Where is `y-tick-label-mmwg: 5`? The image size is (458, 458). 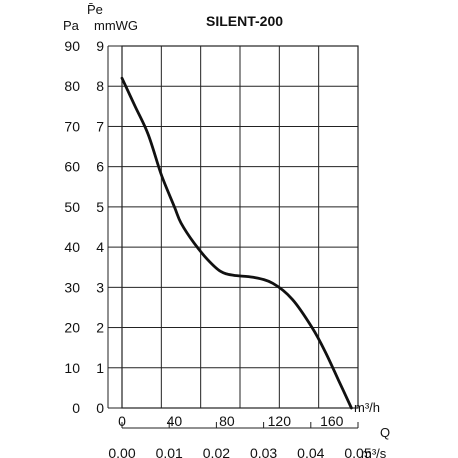
y-tick-label-mmwg: 5 is located at coordinates (100, 207).